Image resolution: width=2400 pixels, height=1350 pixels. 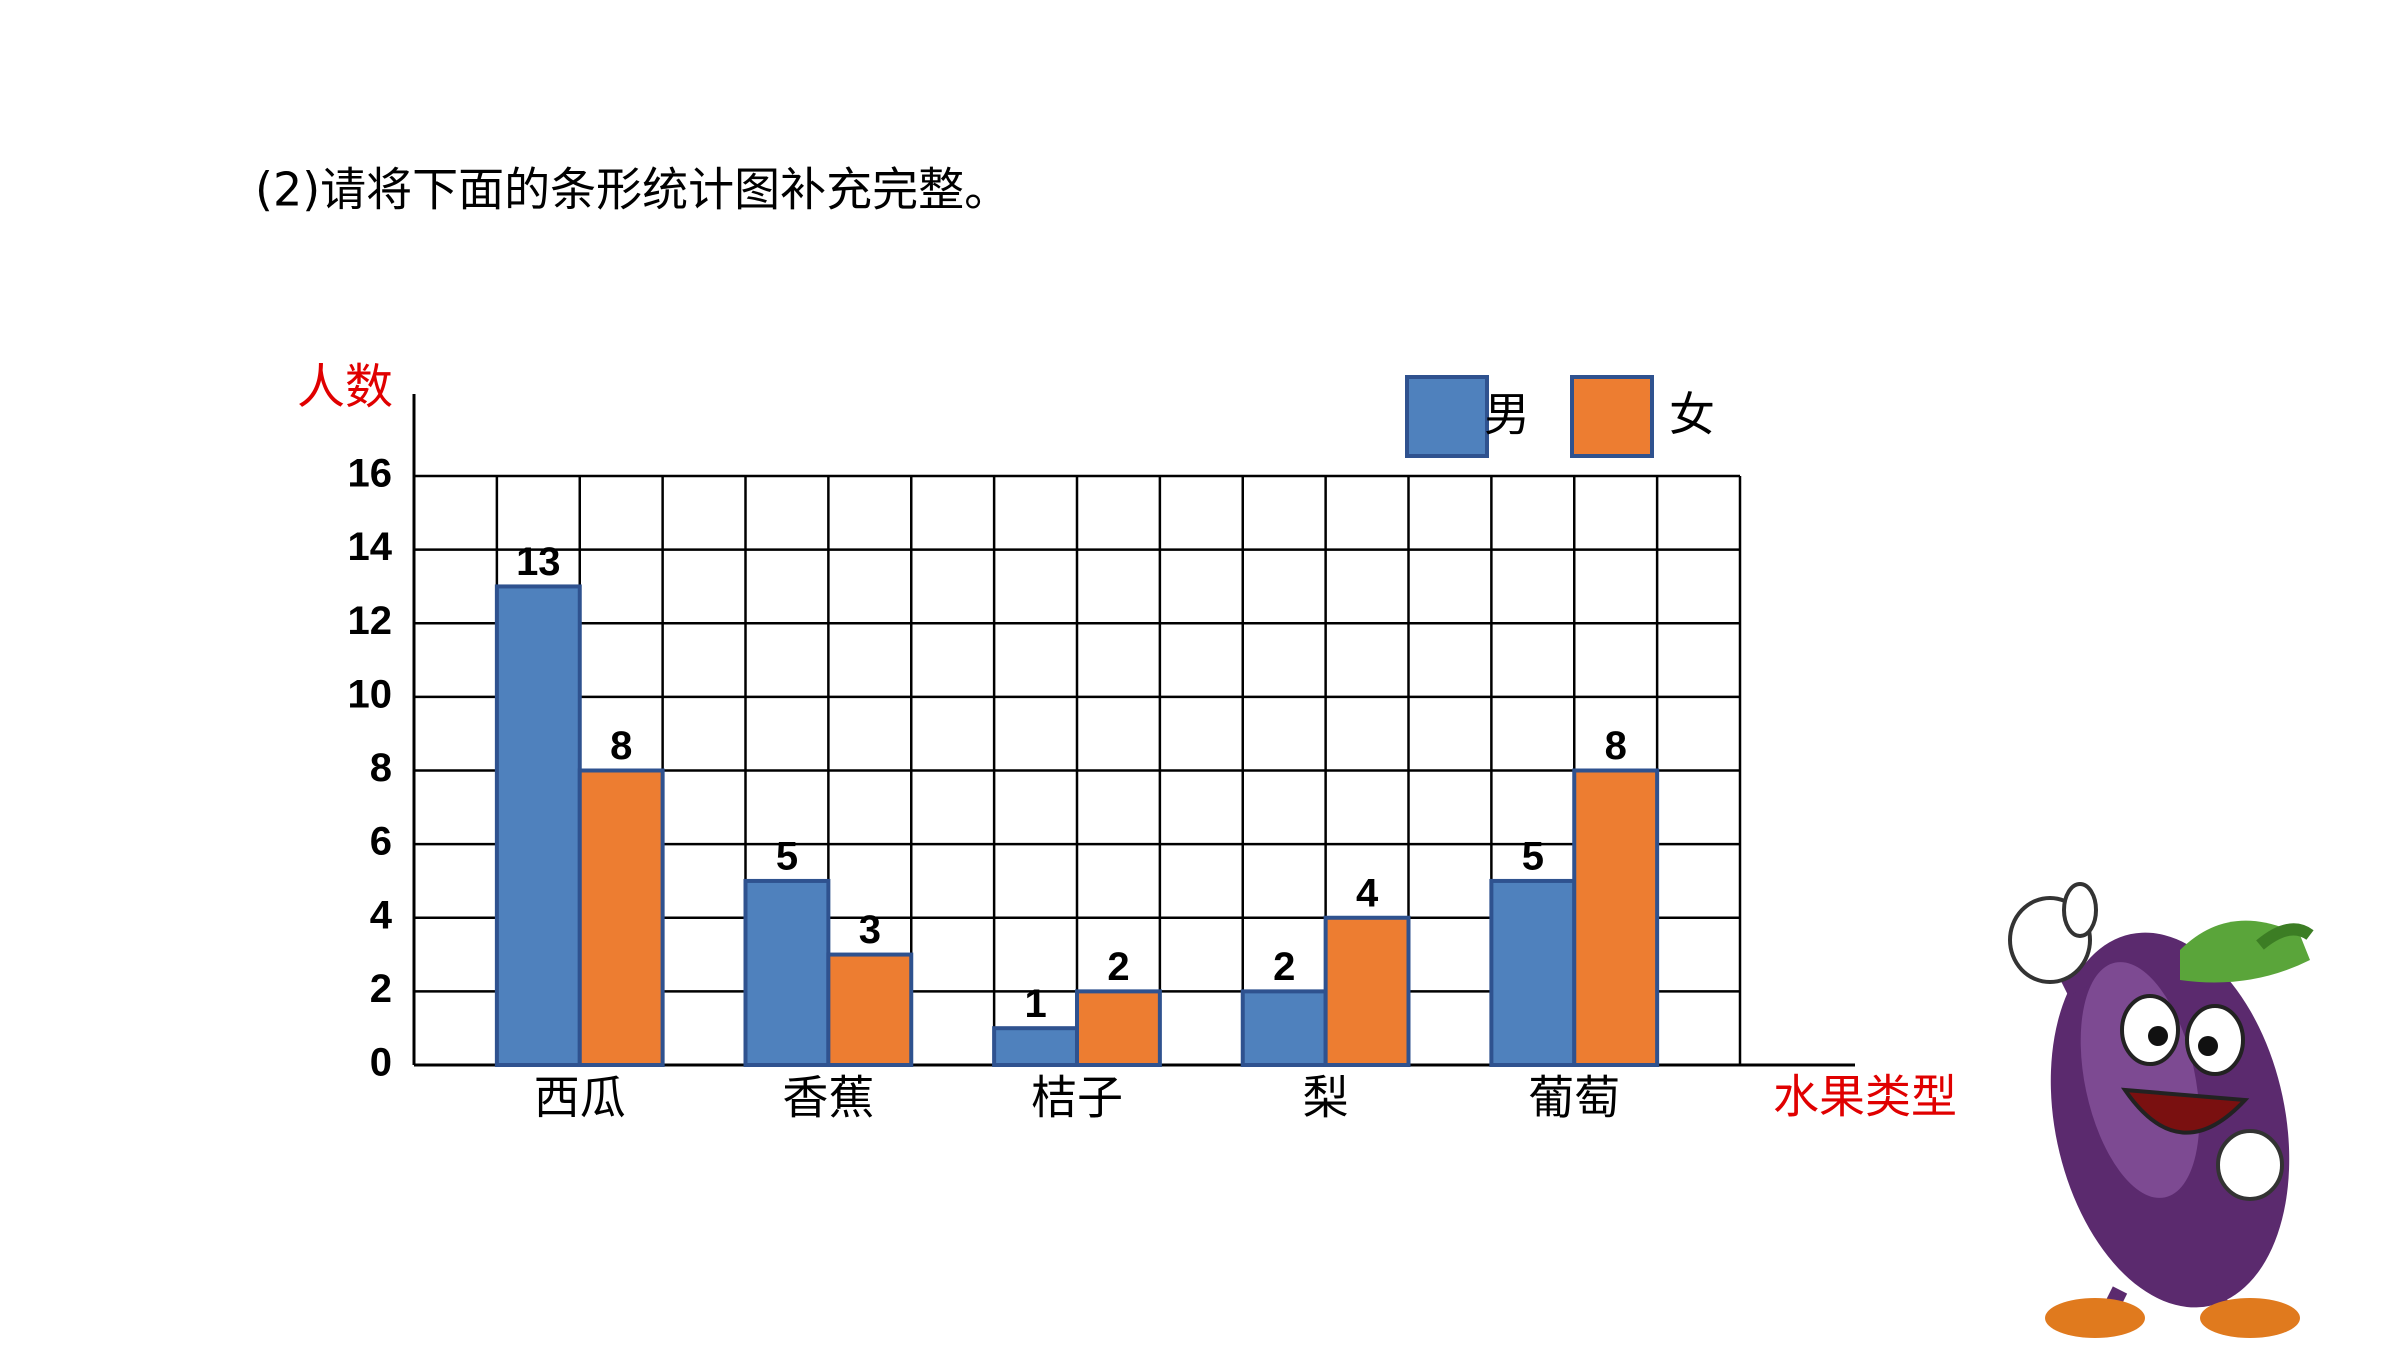 I want to click on y-tick-label: 8, so click(x=381, y=768).